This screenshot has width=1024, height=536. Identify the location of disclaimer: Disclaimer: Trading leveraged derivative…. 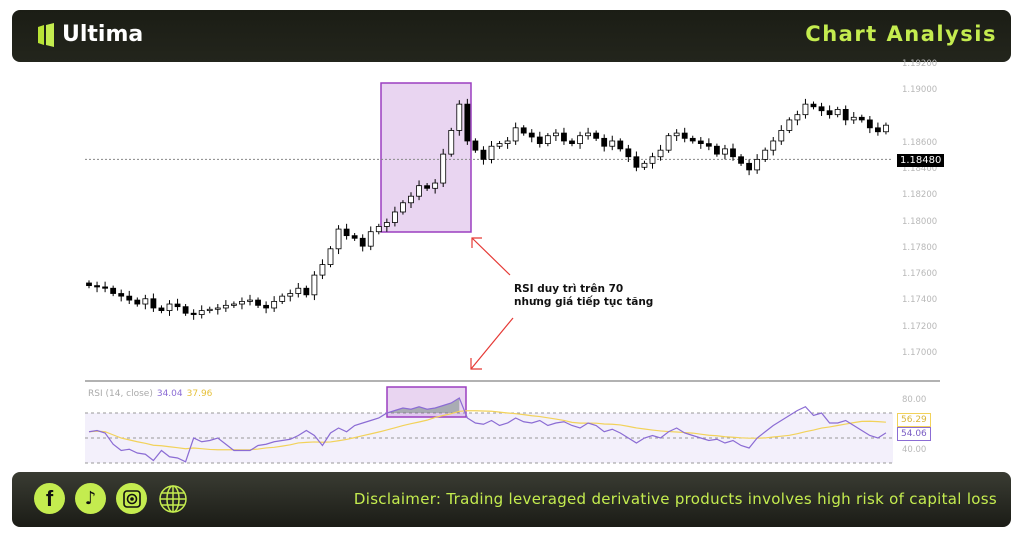
(675, 499).